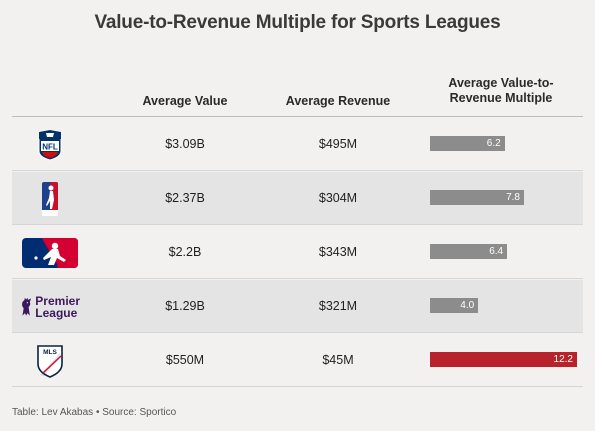  What do you see at coordinates (50, 198) in the screenshot?
I see `nba-logo` at bounding box center [50, 198].